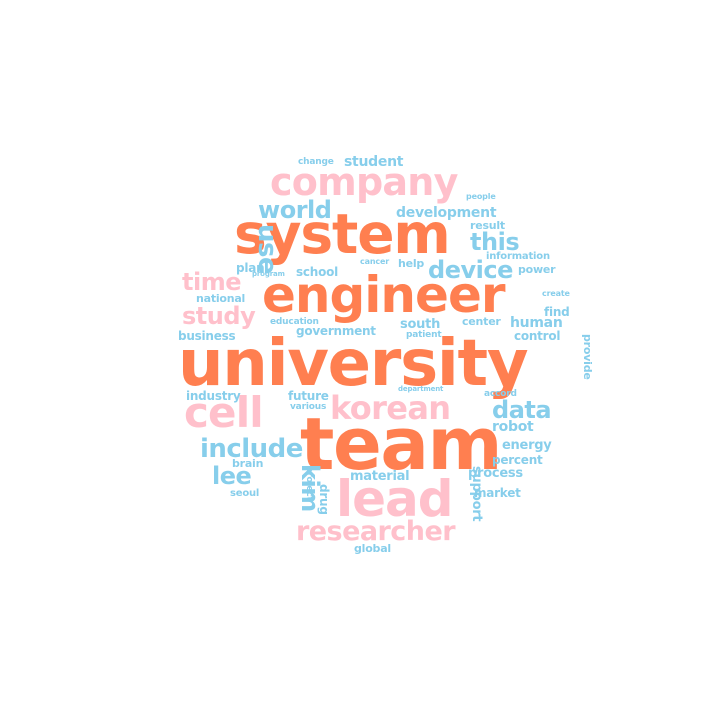 Image resolution: width=720 pixels, height=720 pixels. What do you see at coordinates (212, 282) in the screenshot?
I see `word-time: time` at bounding box center [212, 282].